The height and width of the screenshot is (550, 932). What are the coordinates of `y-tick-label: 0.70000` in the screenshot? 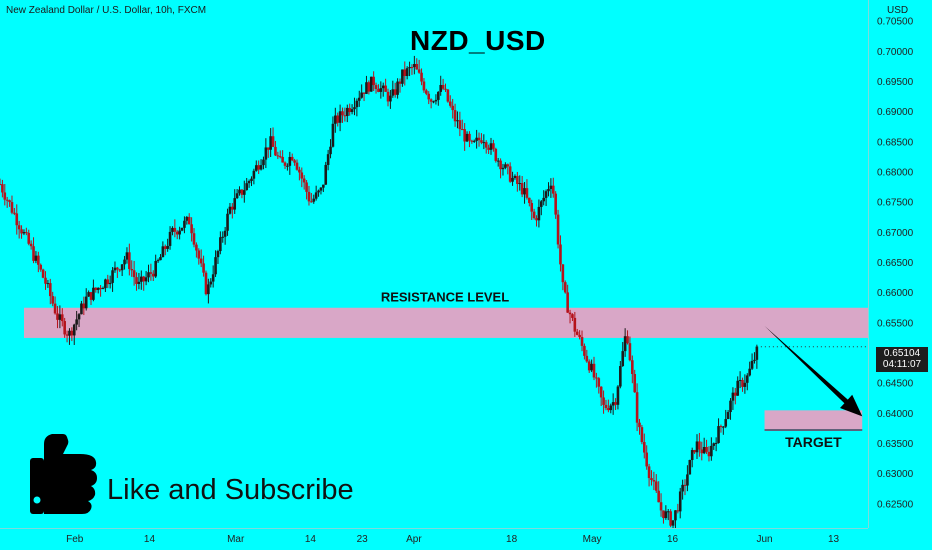 It's located at (895, 52).